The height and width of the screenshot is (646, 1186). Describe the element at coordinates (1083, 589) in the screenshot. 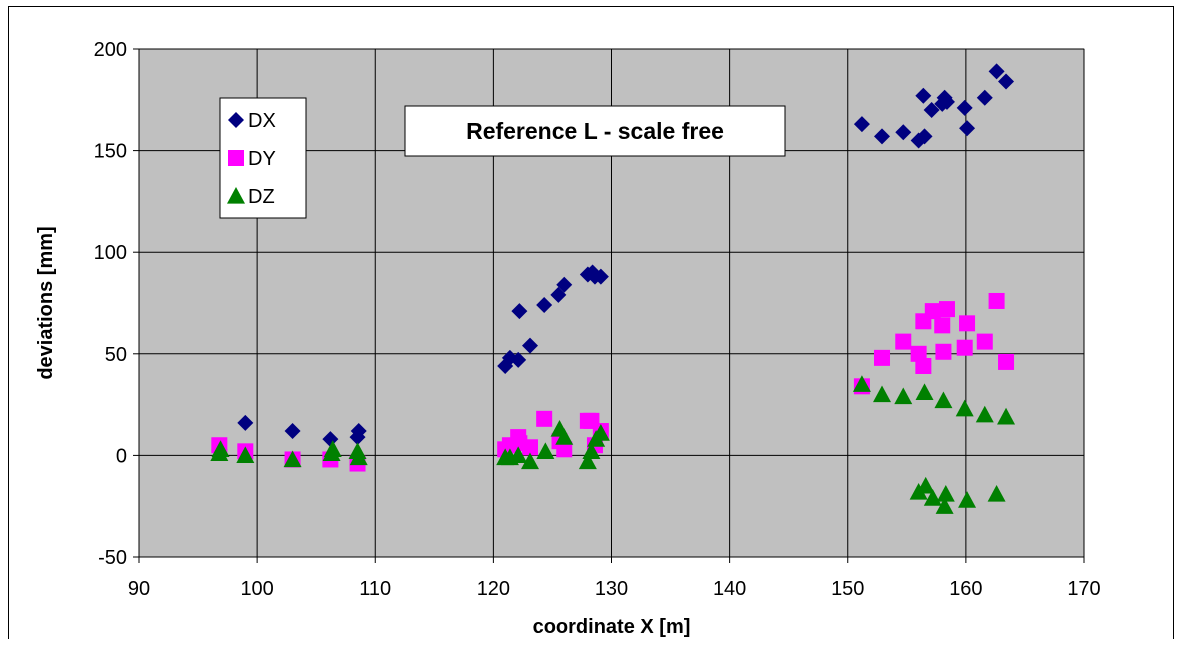

I see `x-tick-label: 170` at that location.